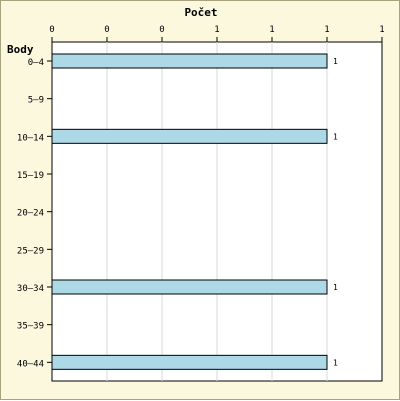 The image size is (400, 401). I want to click on y-tick-label: 15–19, so click(30, 176).